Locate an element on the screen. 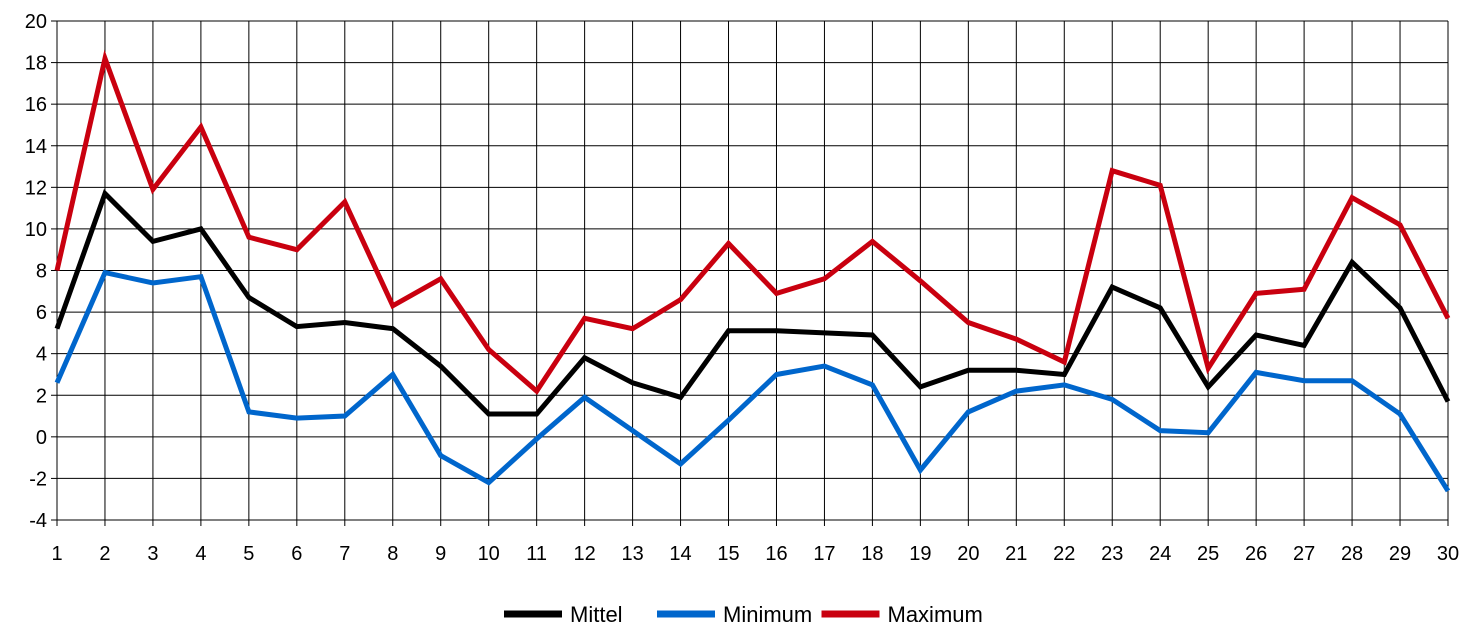 The image size is (1472, 641). x-tick-label: 4 is located at coordinates (200, 554).